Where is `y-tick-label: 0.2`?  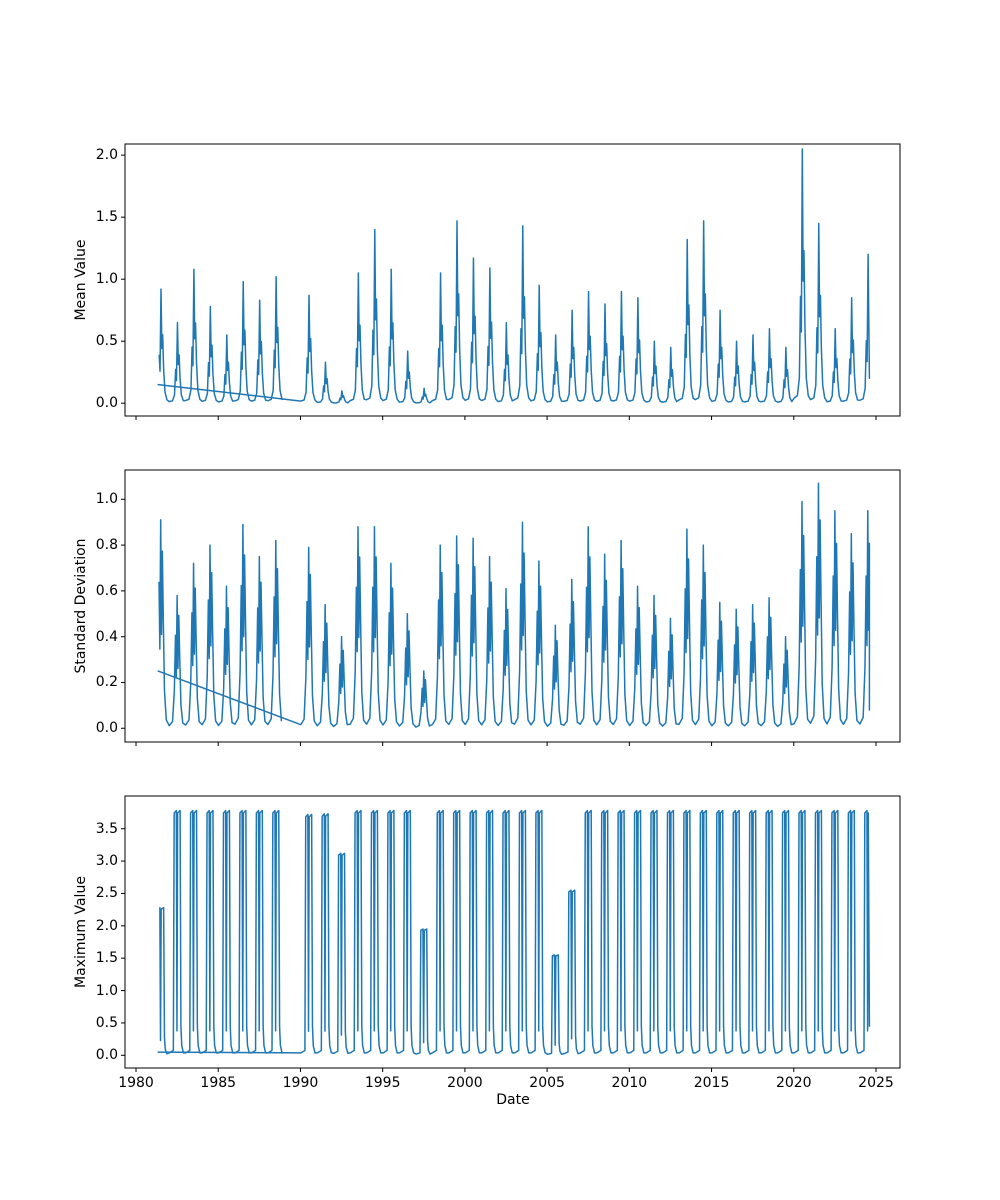
y-tick-label: 0.2 is located at coordinates (106, 682).